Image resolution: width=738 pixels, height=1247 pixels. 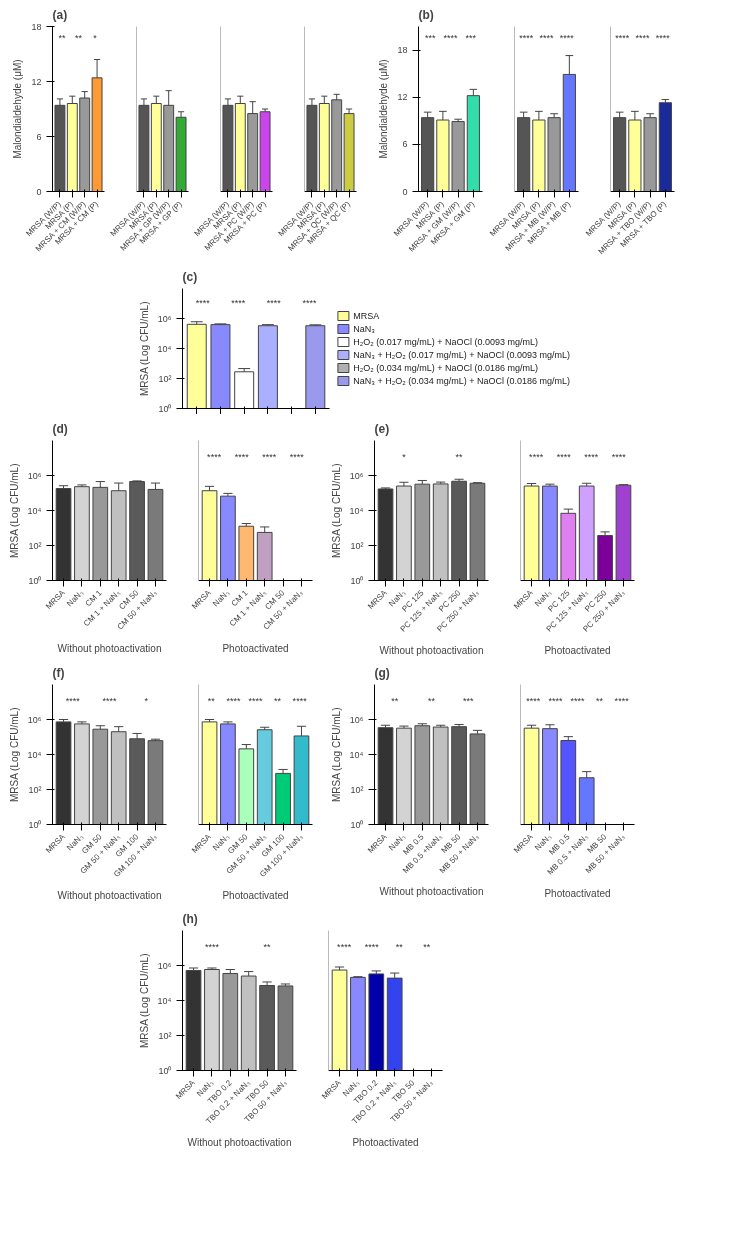 I want to click on chart-title: (e), so click(x=382, y=428).